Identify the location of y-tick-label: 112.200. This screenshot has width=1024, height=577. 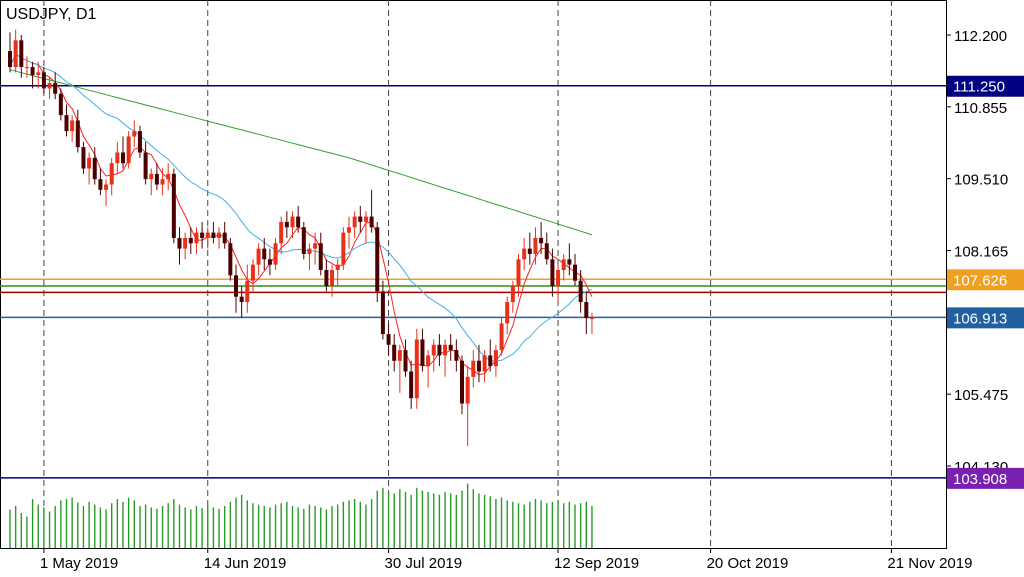
(980, 36).